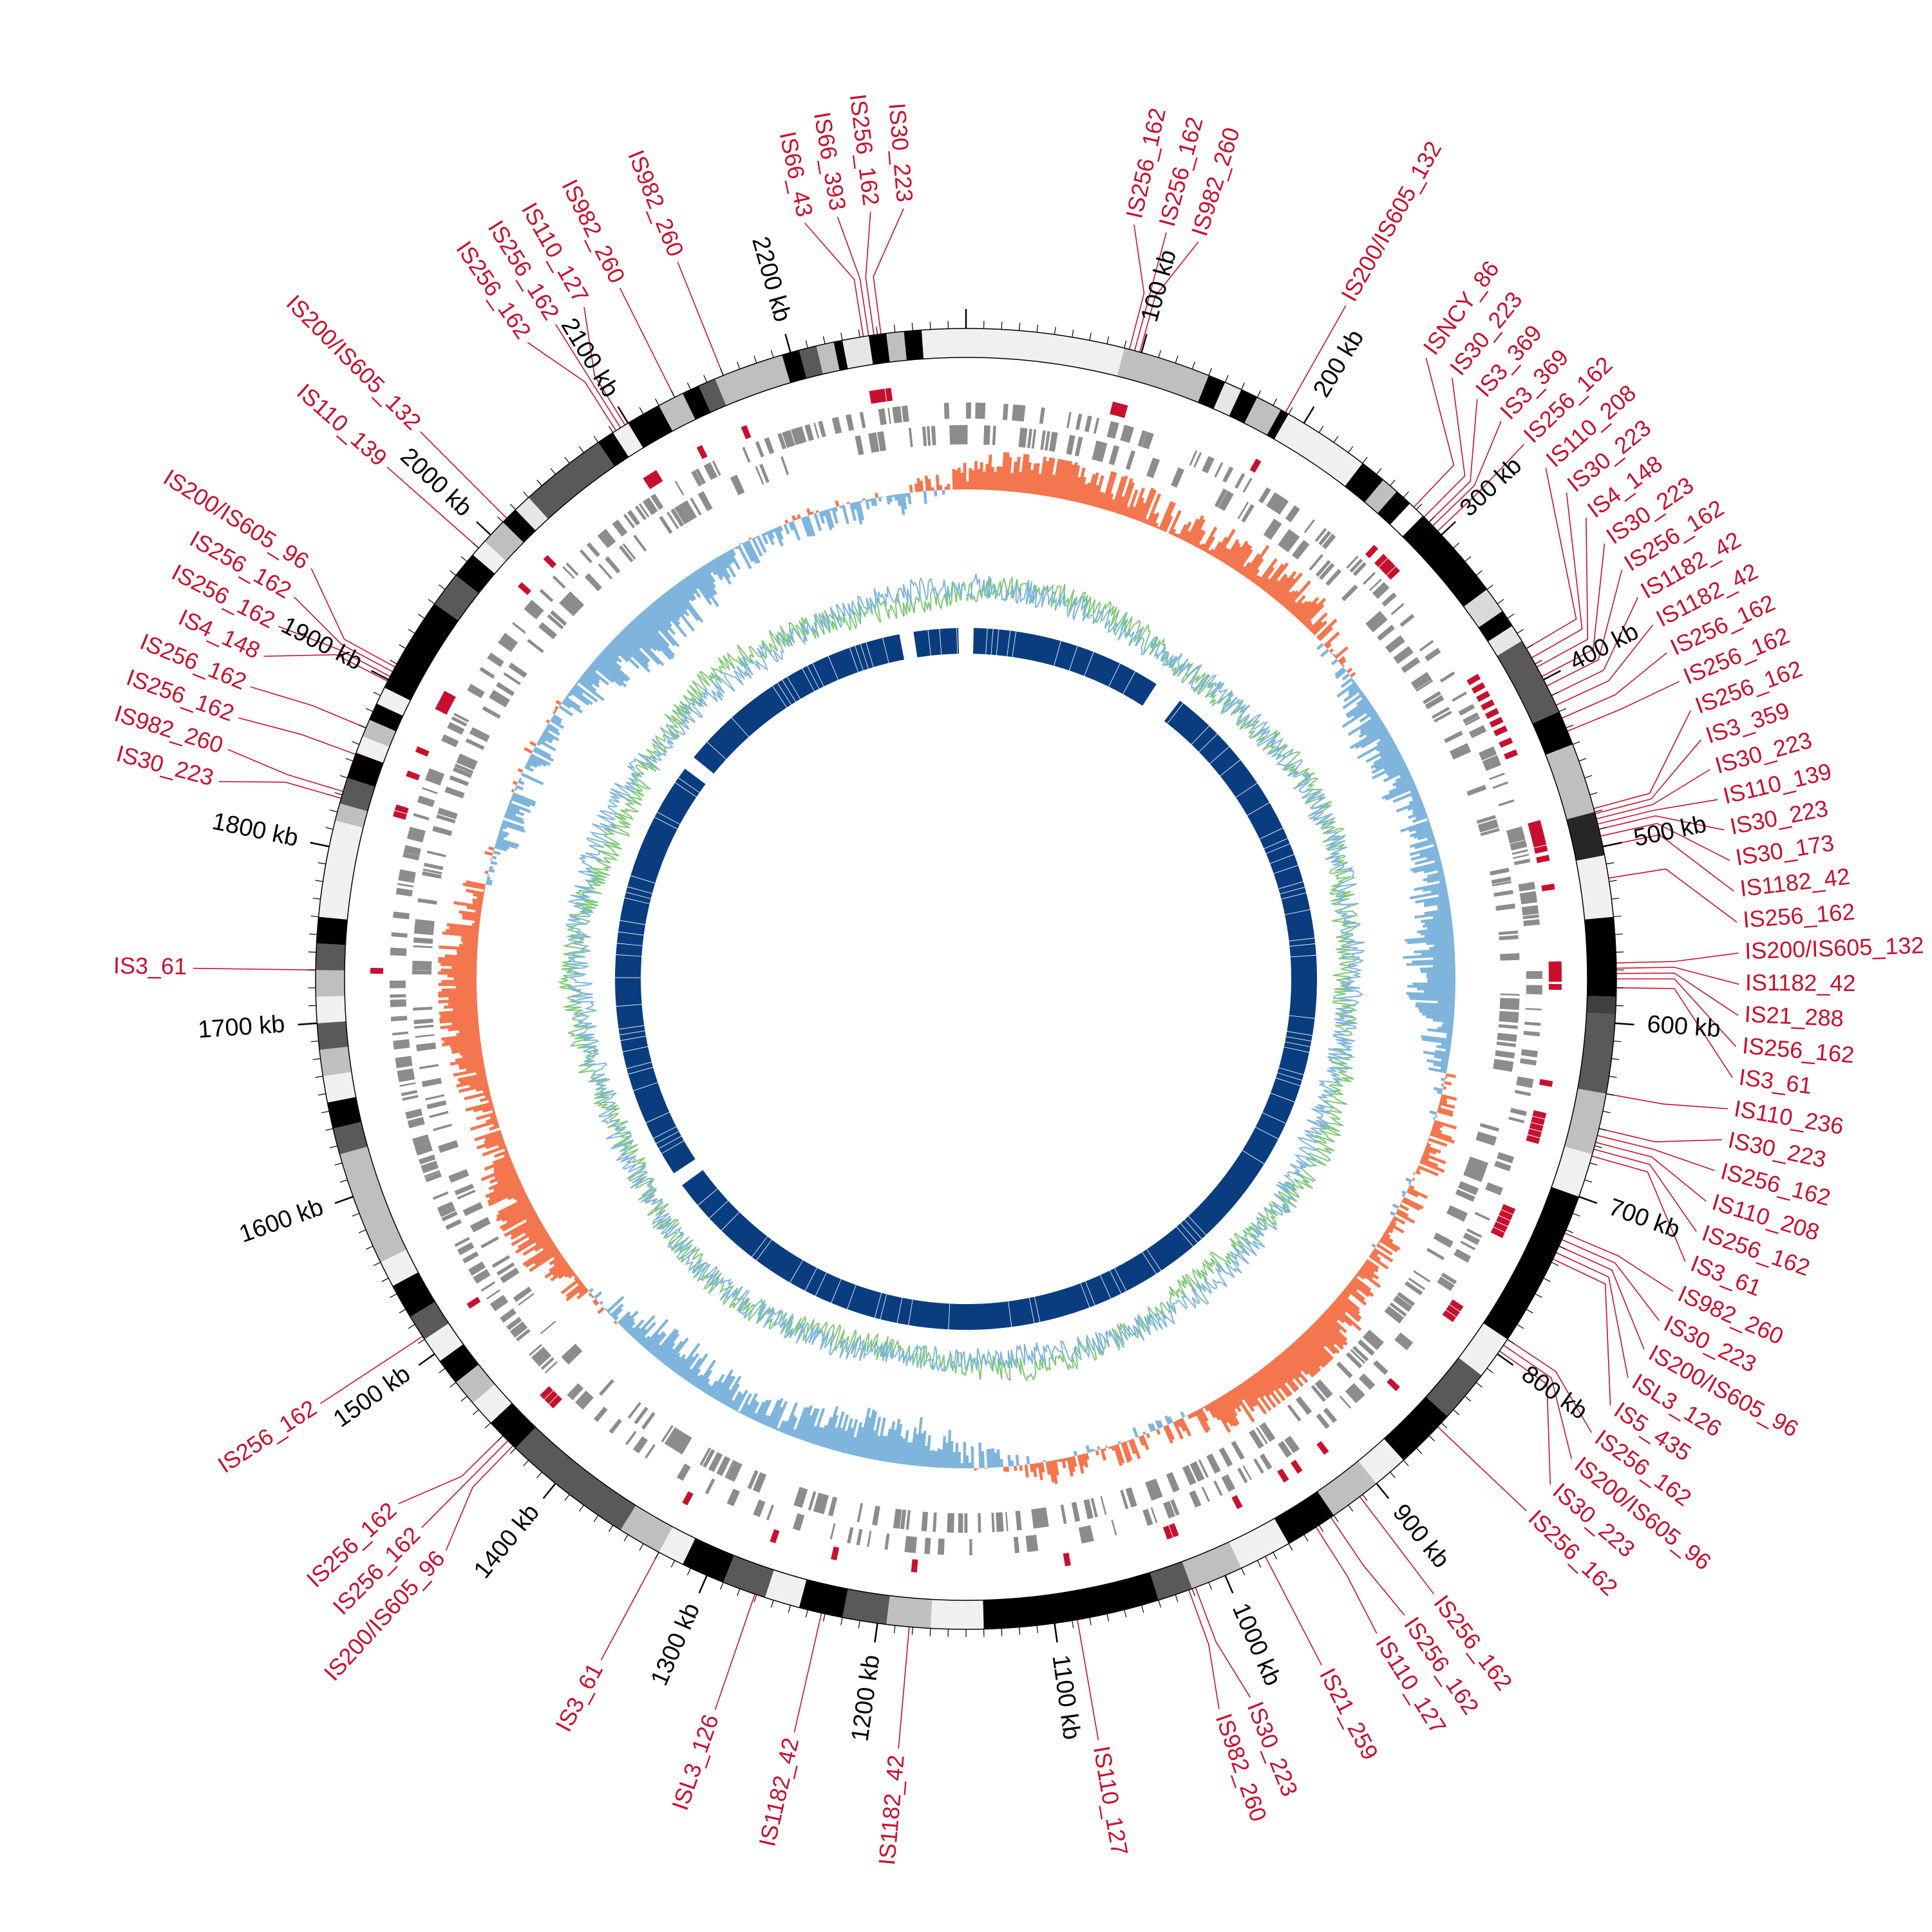  Describe the element at coordinates (1605, 647) in the screenshot. I see `scale-label: 400 kb` at that location.